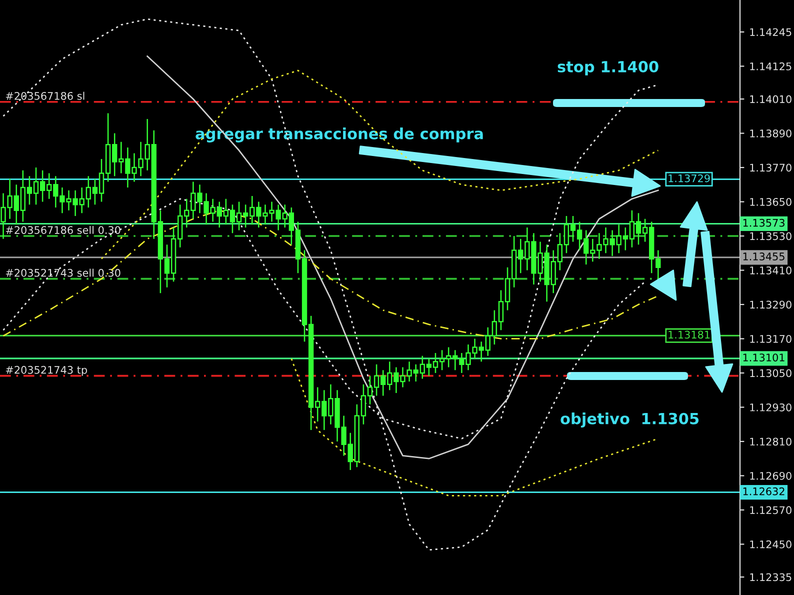 The height and width of the screenshot is (595, 794). I want to click on y-tick-label: 1.12570, so click(771, 510).